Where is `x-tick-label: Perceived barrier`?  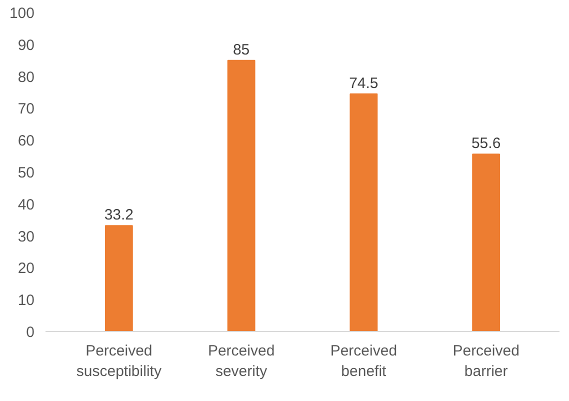 x-tick-label: Perceived barrier is located at coordinates (486, 361).